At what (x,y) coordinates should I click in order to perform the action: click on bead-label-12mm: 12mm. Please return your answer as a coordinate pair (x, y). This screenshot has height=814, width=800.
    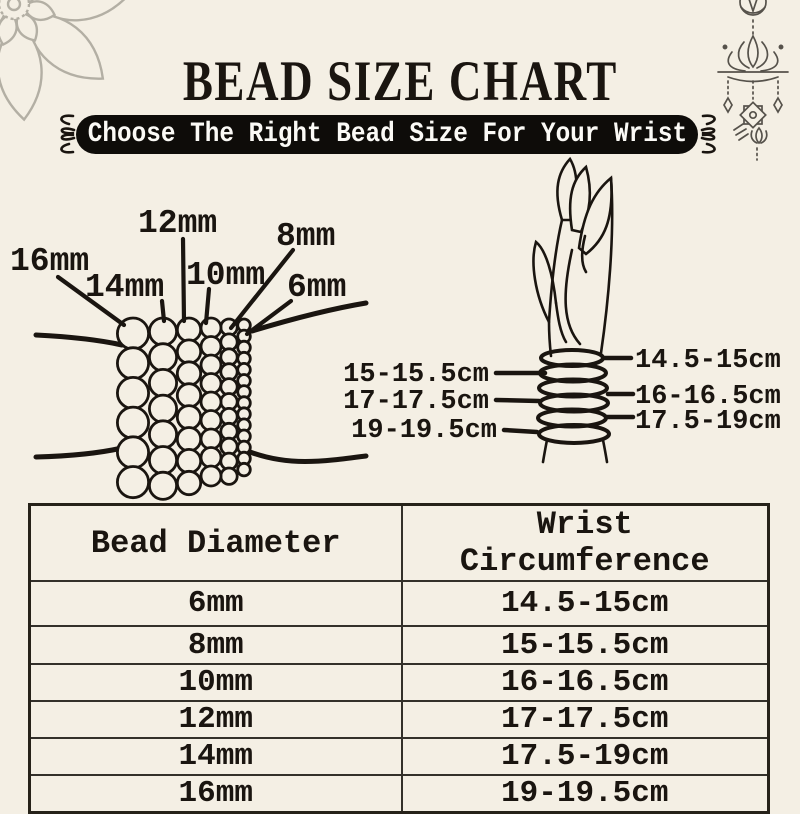
    Looking at the image, I should click on (177, 223).